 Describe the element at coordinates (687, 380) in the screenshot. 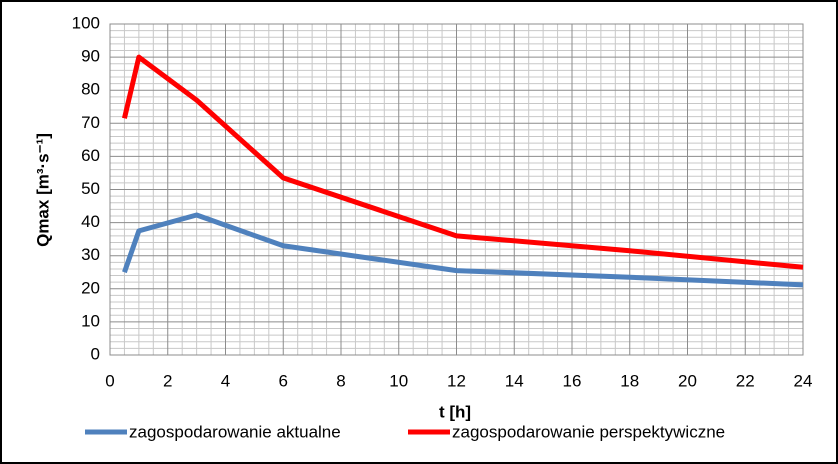

I see `x-tick-label: 20` at that location.